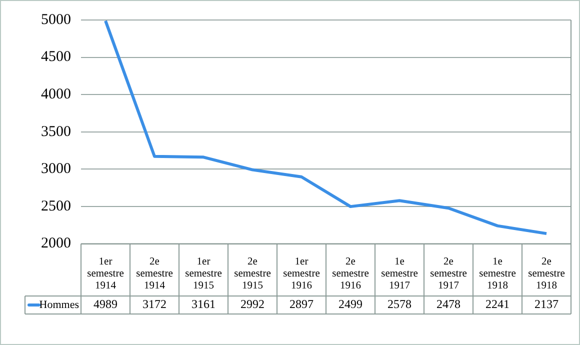  What do you see at coordinates (302, 304) in the screenshot?
I see `data-label: 2897` at bounding box center [302, 304].